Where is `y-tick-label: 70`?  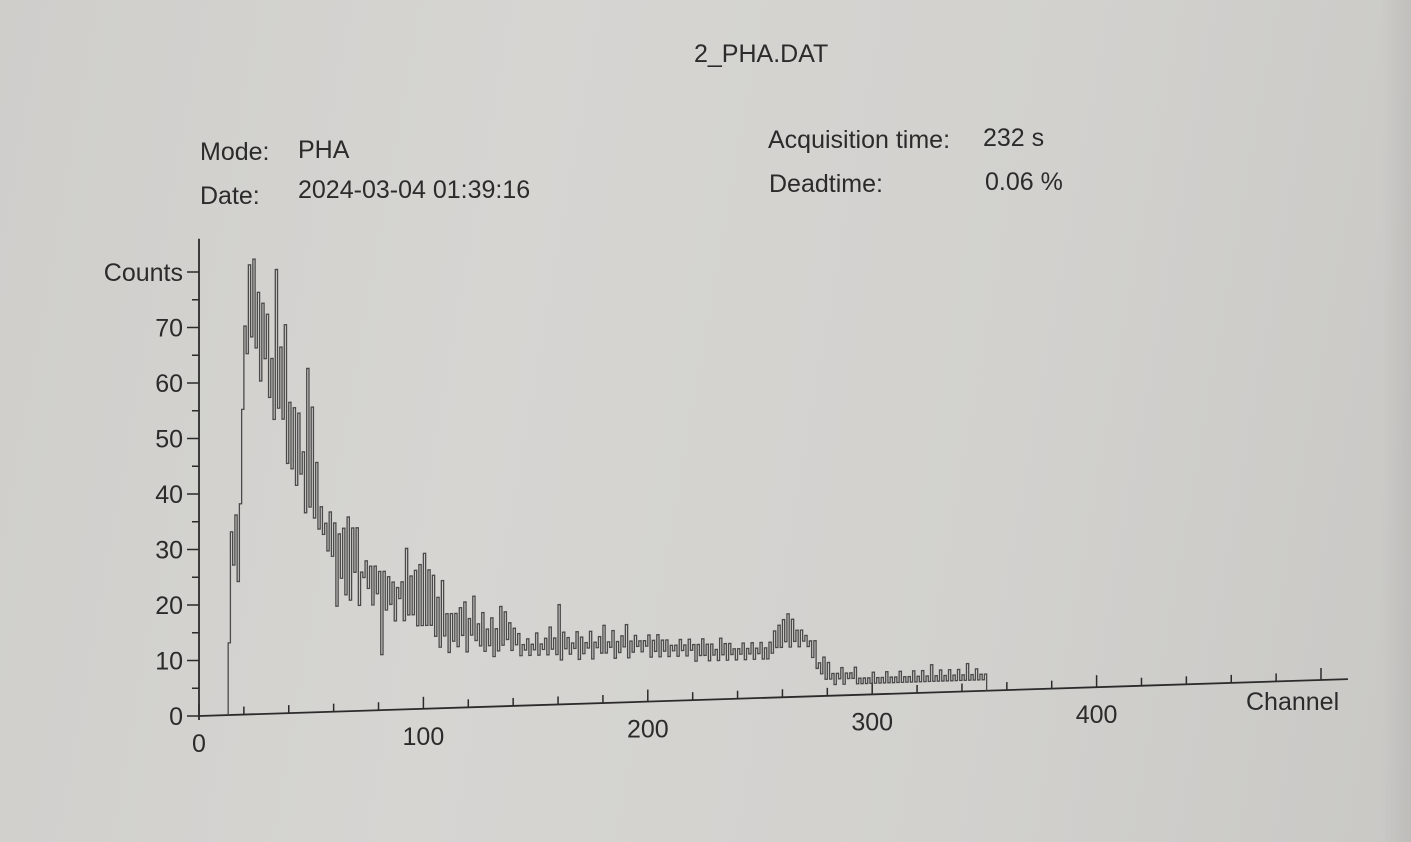
y-tick-label: 70 is located at coordinates (169, 329).